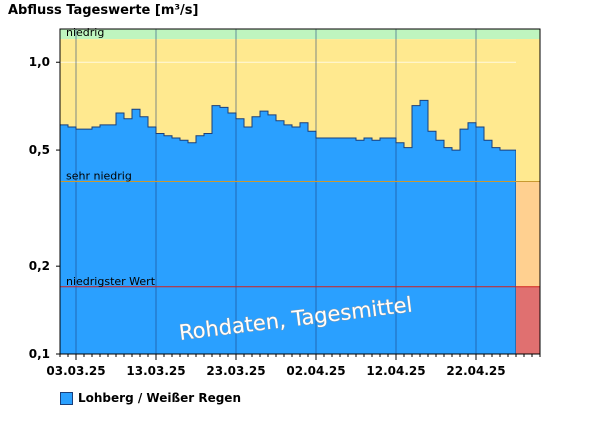  Describe the element at coordinates (155, 371) in the screenshot. I see `x-tick-label: 13.03.25` at that location.